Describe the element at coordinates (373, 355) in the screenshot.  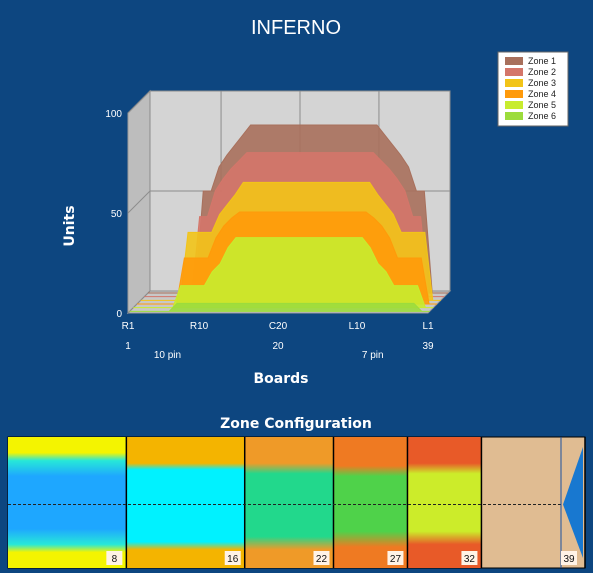
I see `pin-annotation: 7 pin` at that location.